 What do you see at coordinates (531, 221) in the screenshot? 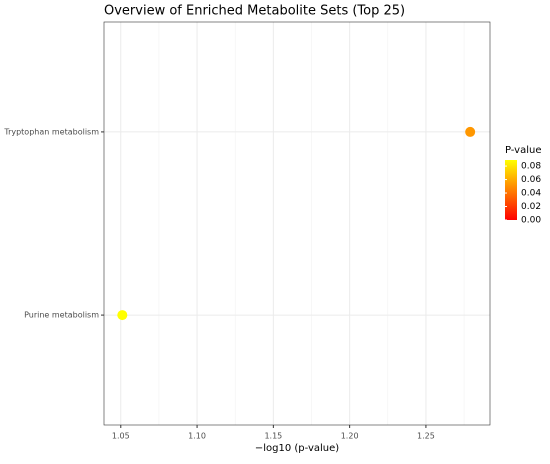
I see `colorbar-tick-label: 0.00` at bounding box center [531, 221].